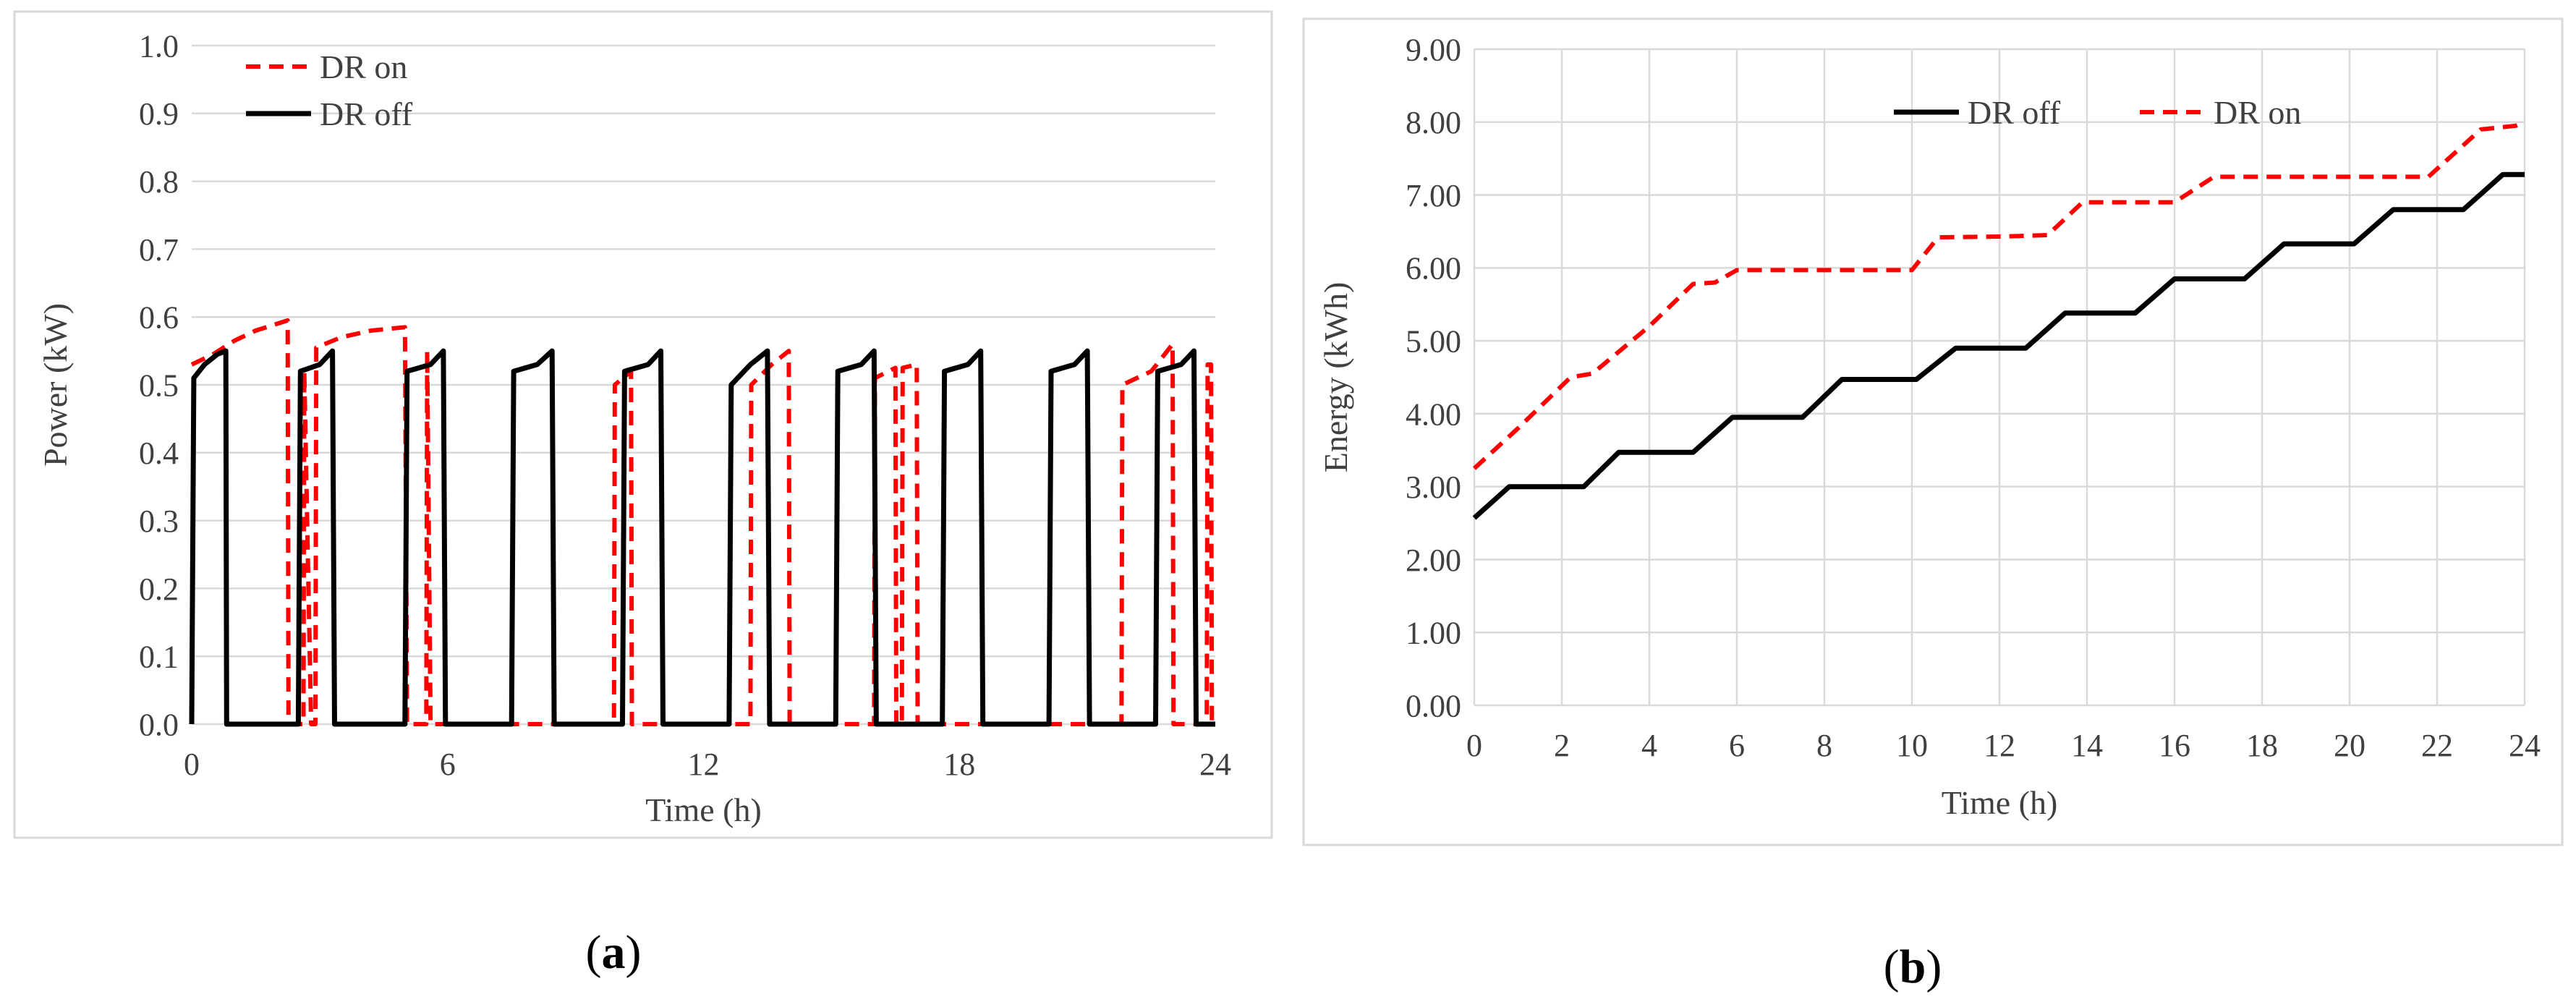 This screenshot has width=2576, height=1007. What do you see at coordinates (1433, 268) in the screenshot?
I see `chart-b-ytick-label: 6.00` at bounding box center [1433, 268].